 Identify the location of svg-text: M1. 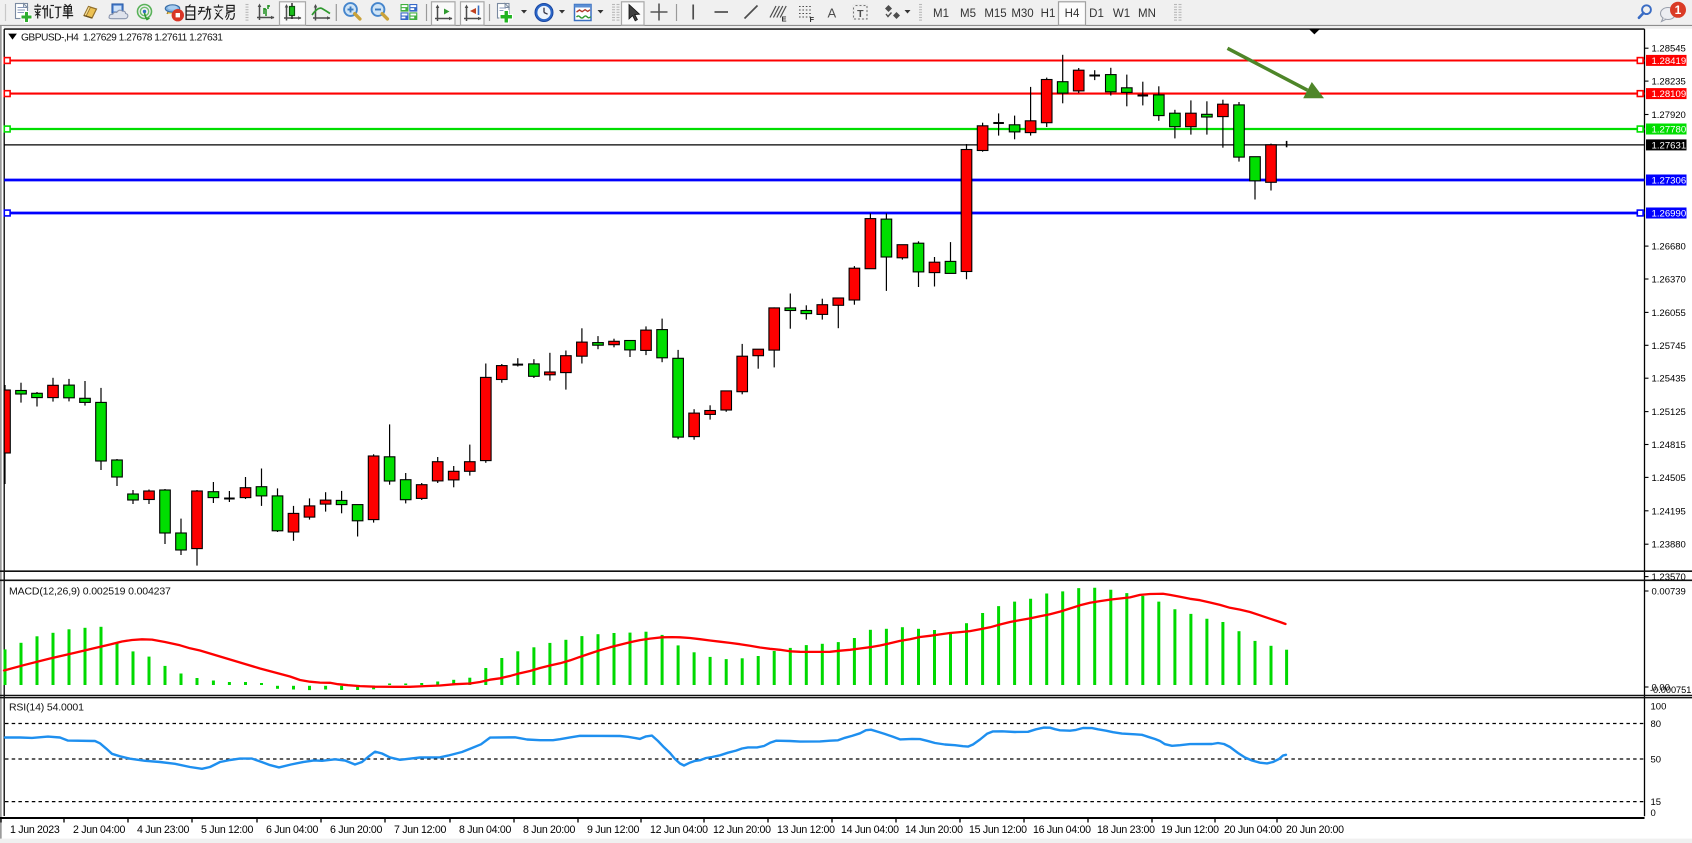
(941, 14).